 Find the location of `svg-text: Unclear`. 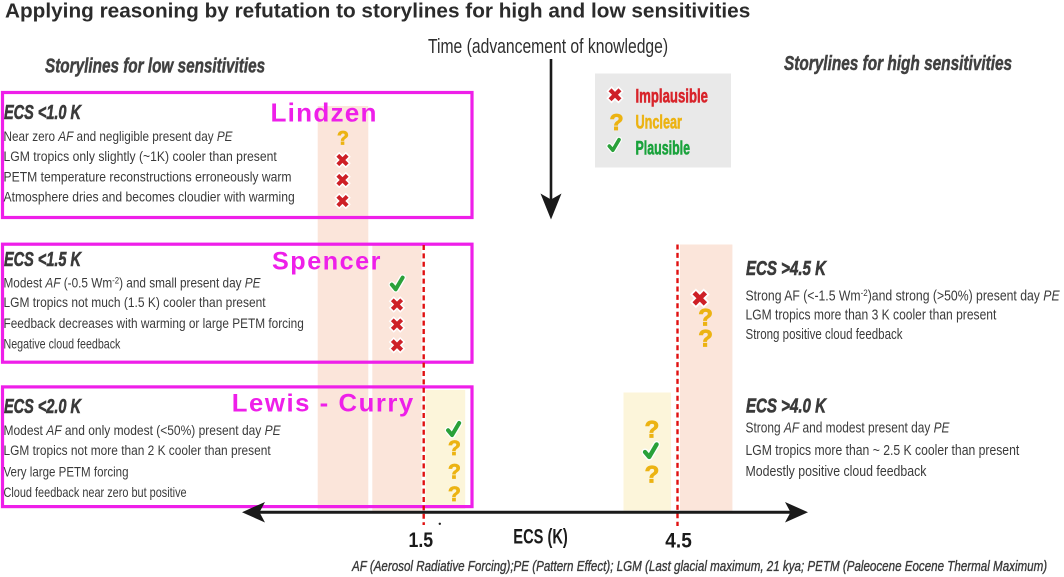

svg-text: Unclear is located at coordinates (659, 122).